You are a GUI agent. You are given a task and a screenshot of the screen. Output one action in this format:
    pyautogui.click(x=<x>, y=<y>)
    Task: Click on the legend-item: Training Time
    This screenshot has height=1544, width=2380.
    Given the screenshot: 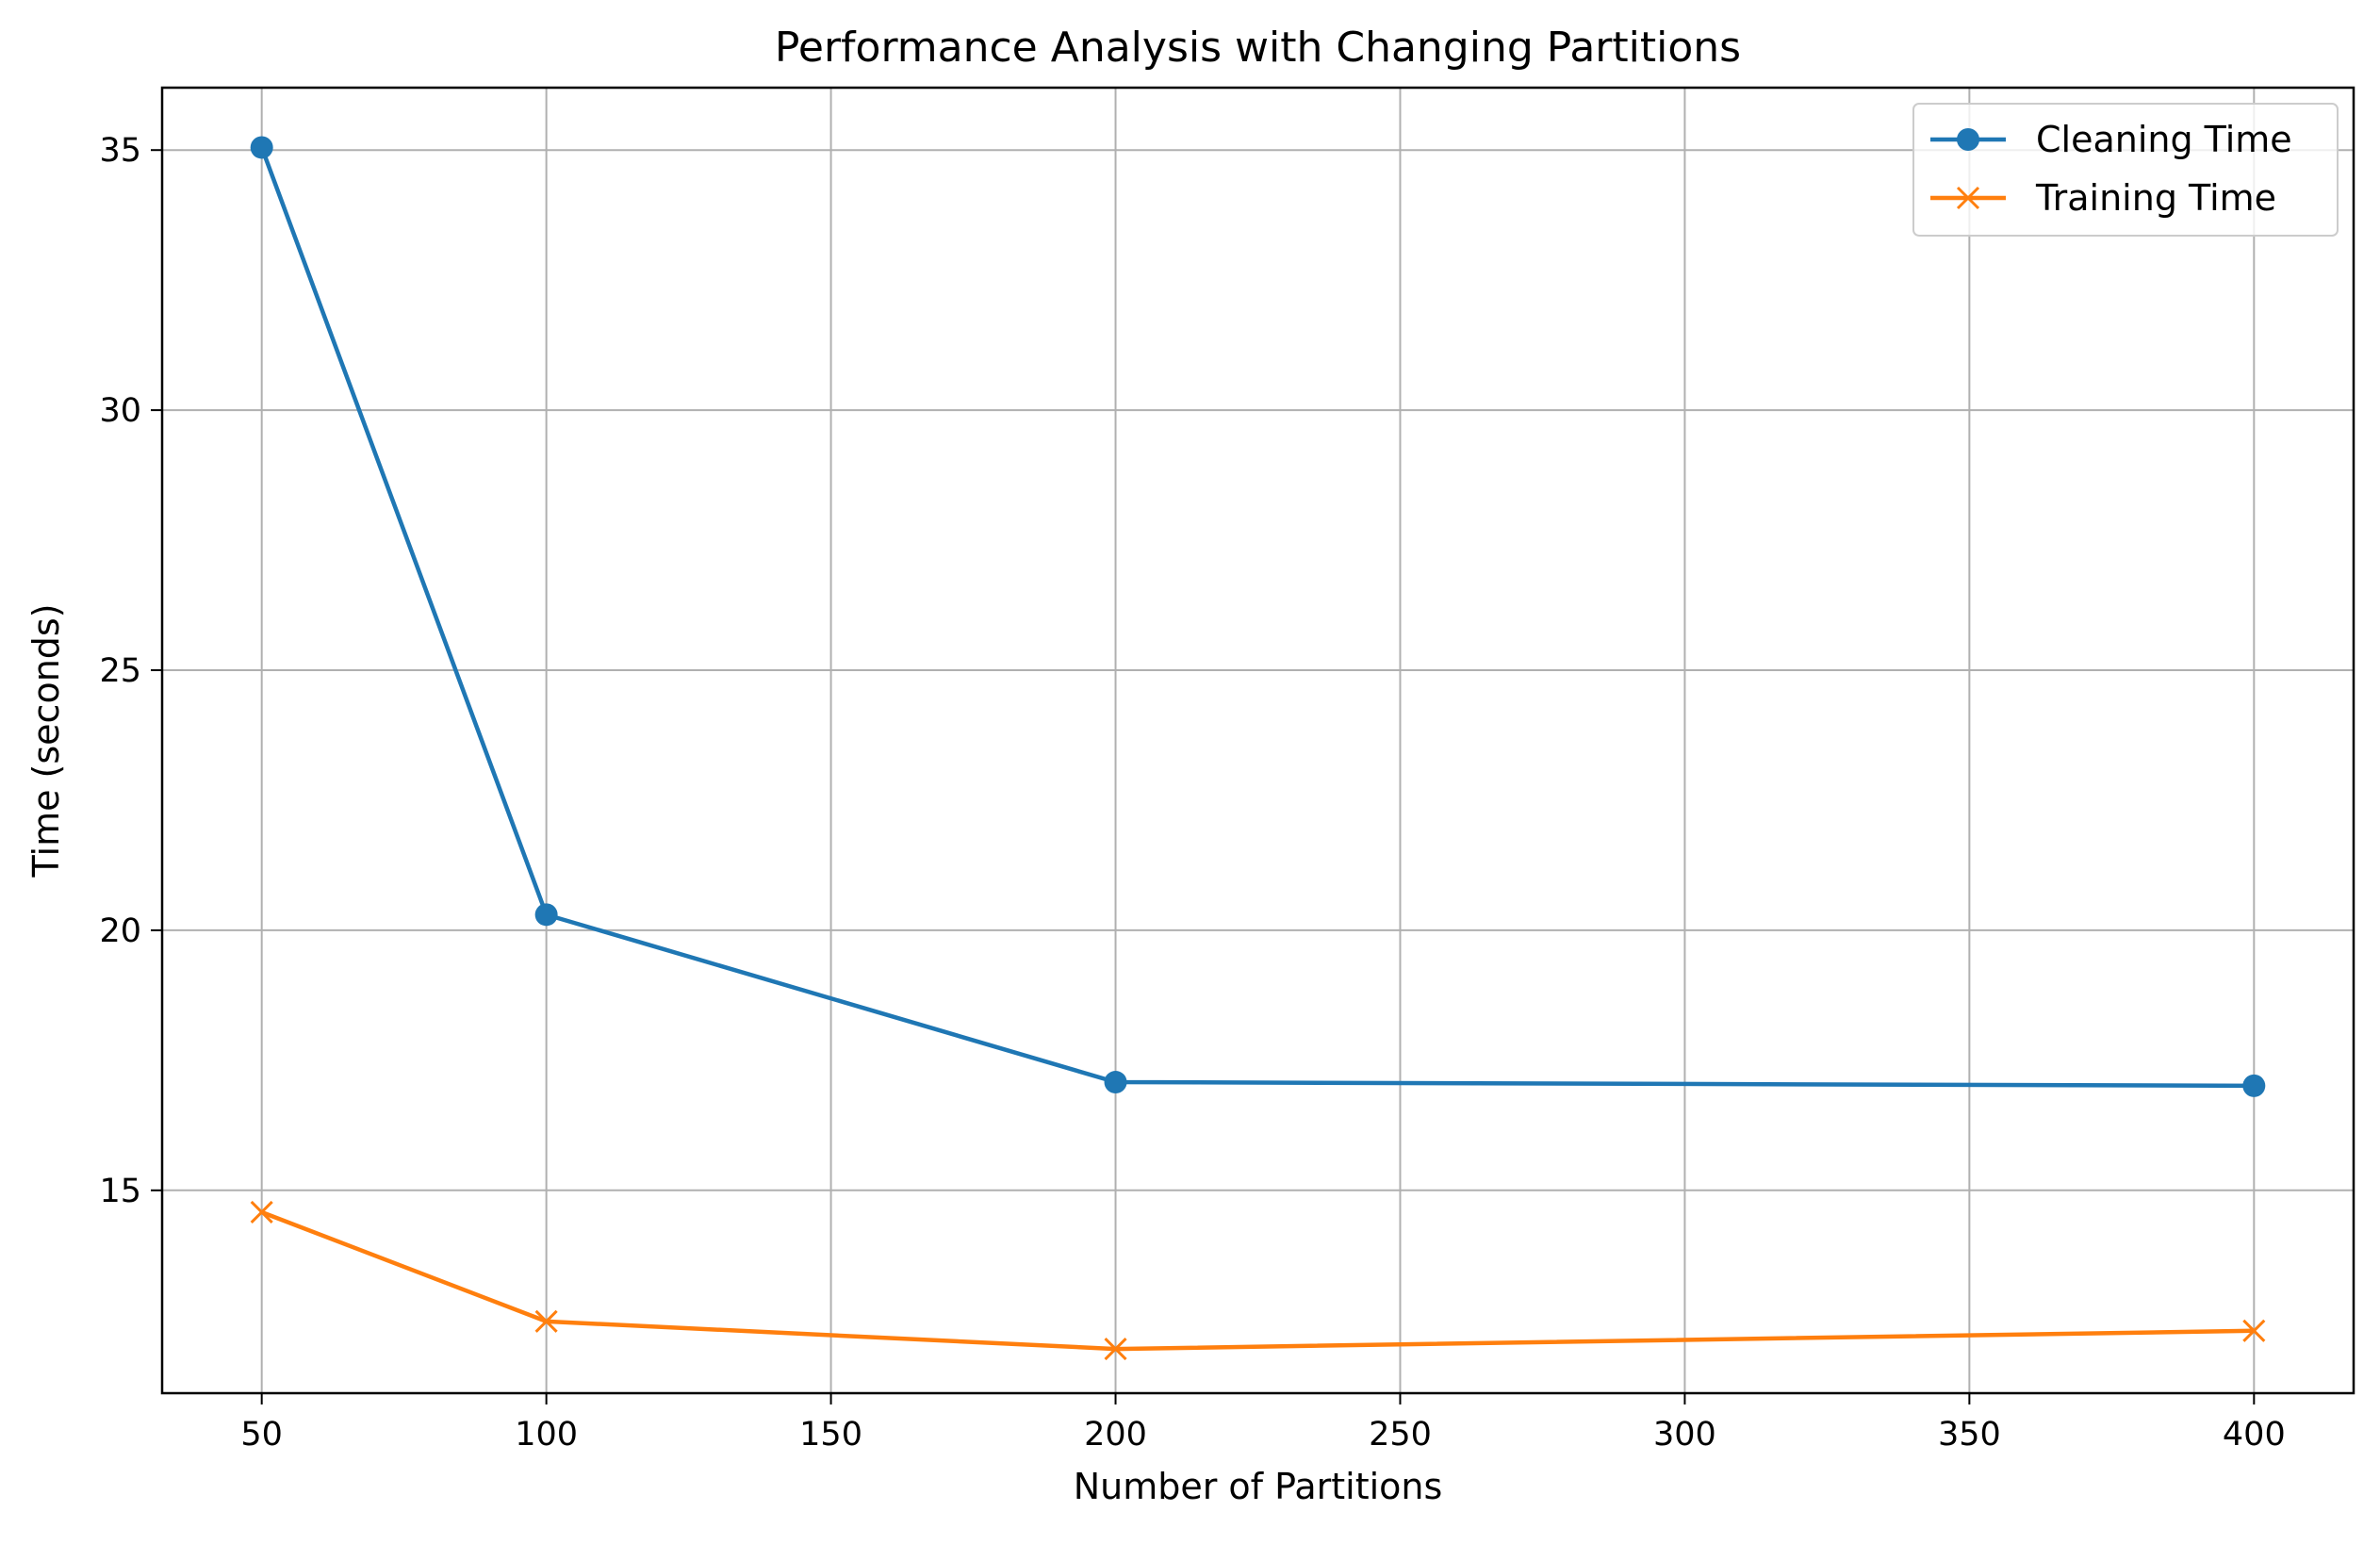 What is the action you would take?
    pyautogui.click(x=2103, y=198)
    